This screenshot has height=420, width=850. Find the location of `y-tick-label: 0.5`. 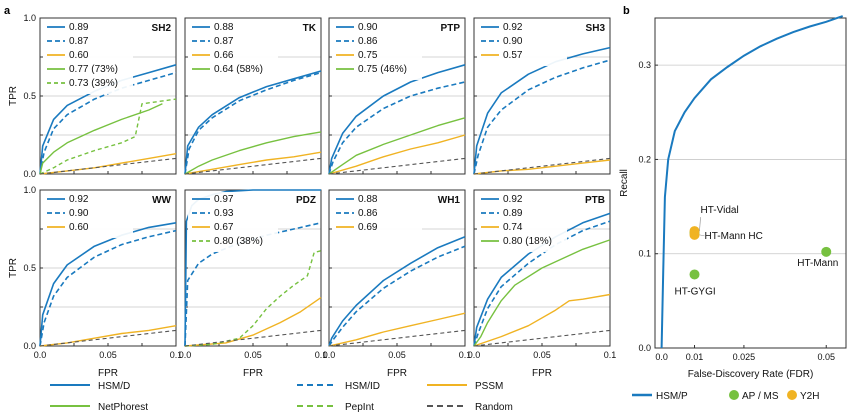

y-tick-label: 0.5 is located at coordinates (29, 268).